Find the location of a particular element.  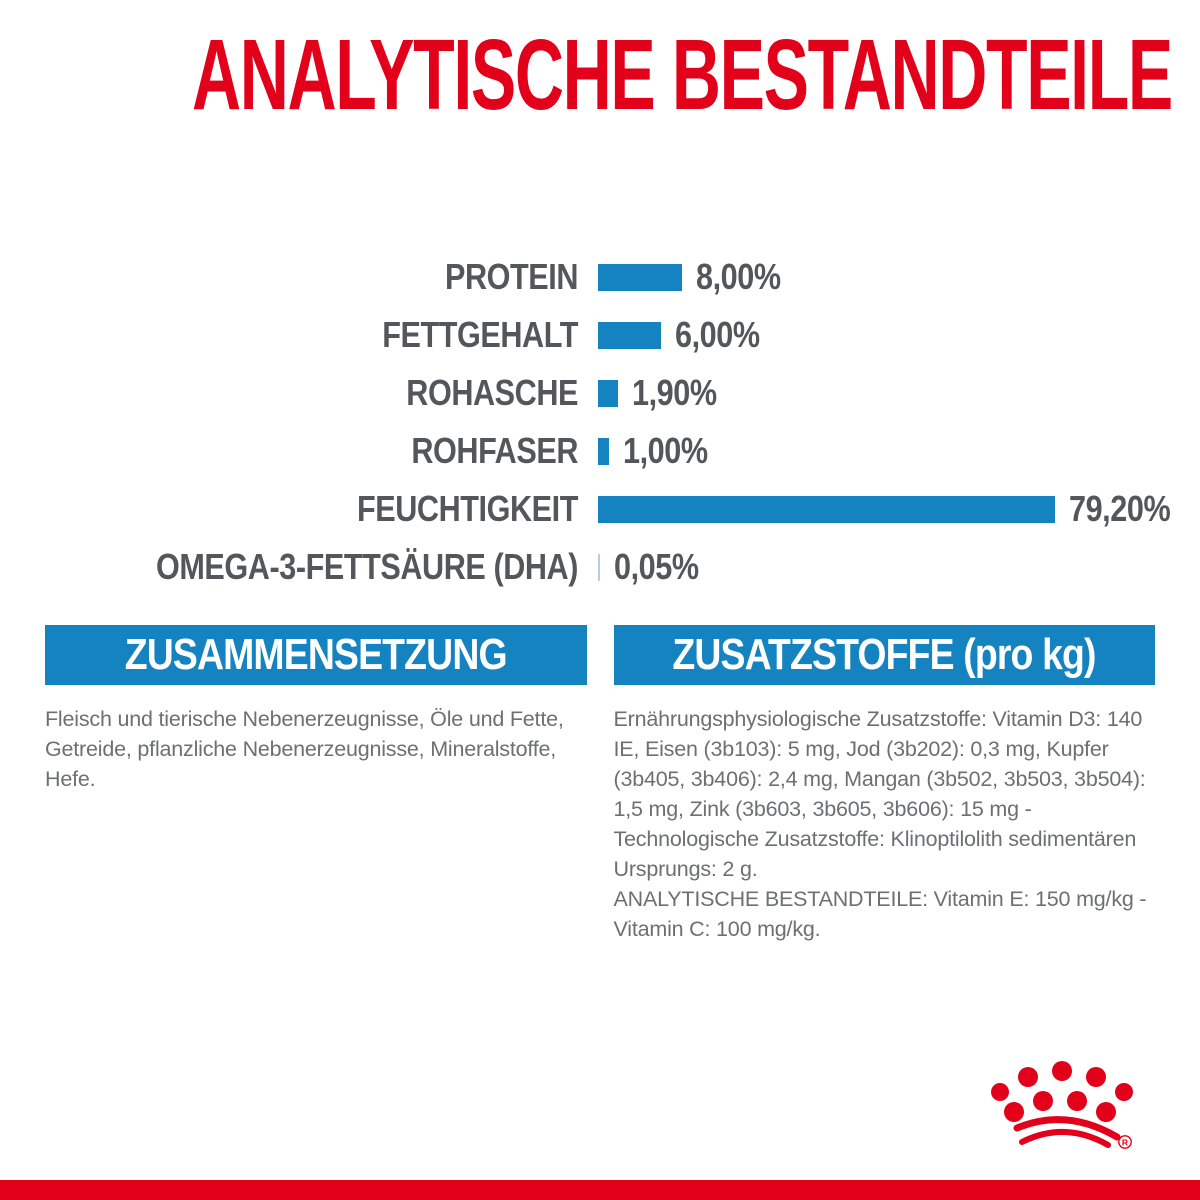

chart-category-label: ROHASCHE is located at coordinates (492, 392).